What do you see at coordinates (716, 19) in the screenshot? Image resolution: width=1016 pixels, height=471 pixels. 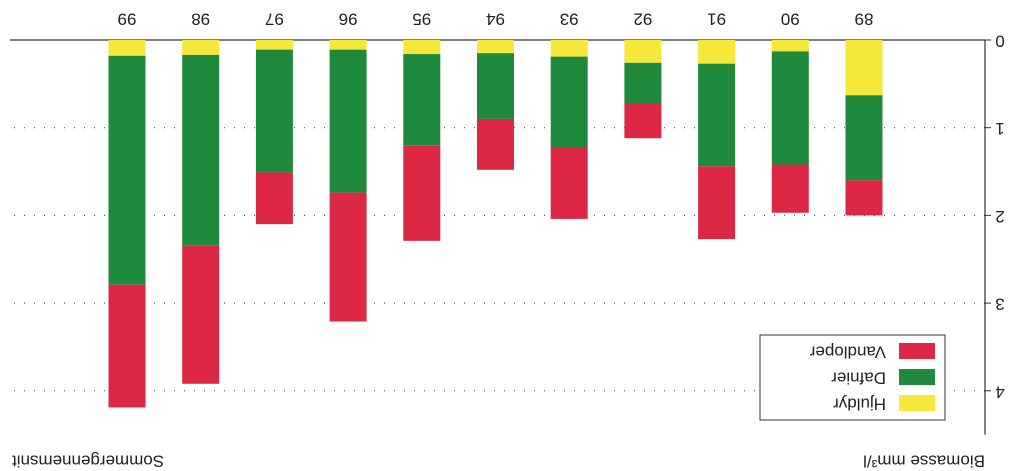 I see `x-tick-label: 91` at bounding box center [716, 19].